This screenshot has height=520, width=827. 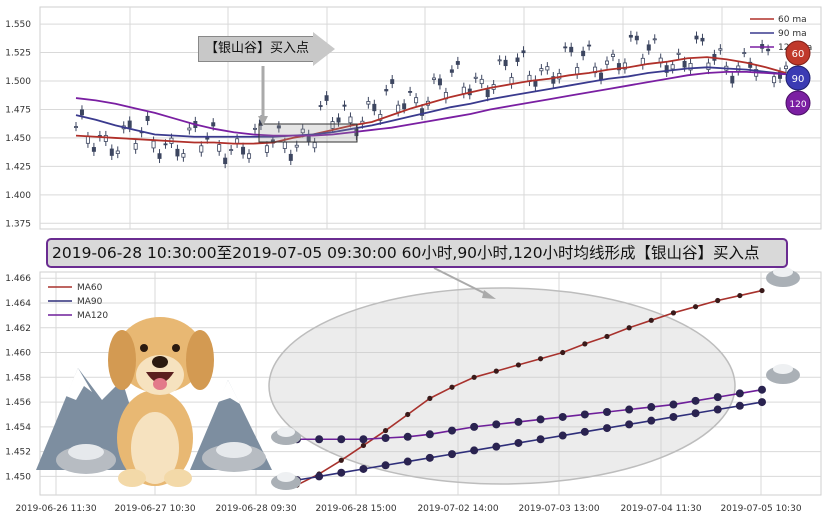 What do you see at coordinates (18, 25) in the screenshot?
I see `top-y-tick-label: 1.550` at bounding box center [18, 25].